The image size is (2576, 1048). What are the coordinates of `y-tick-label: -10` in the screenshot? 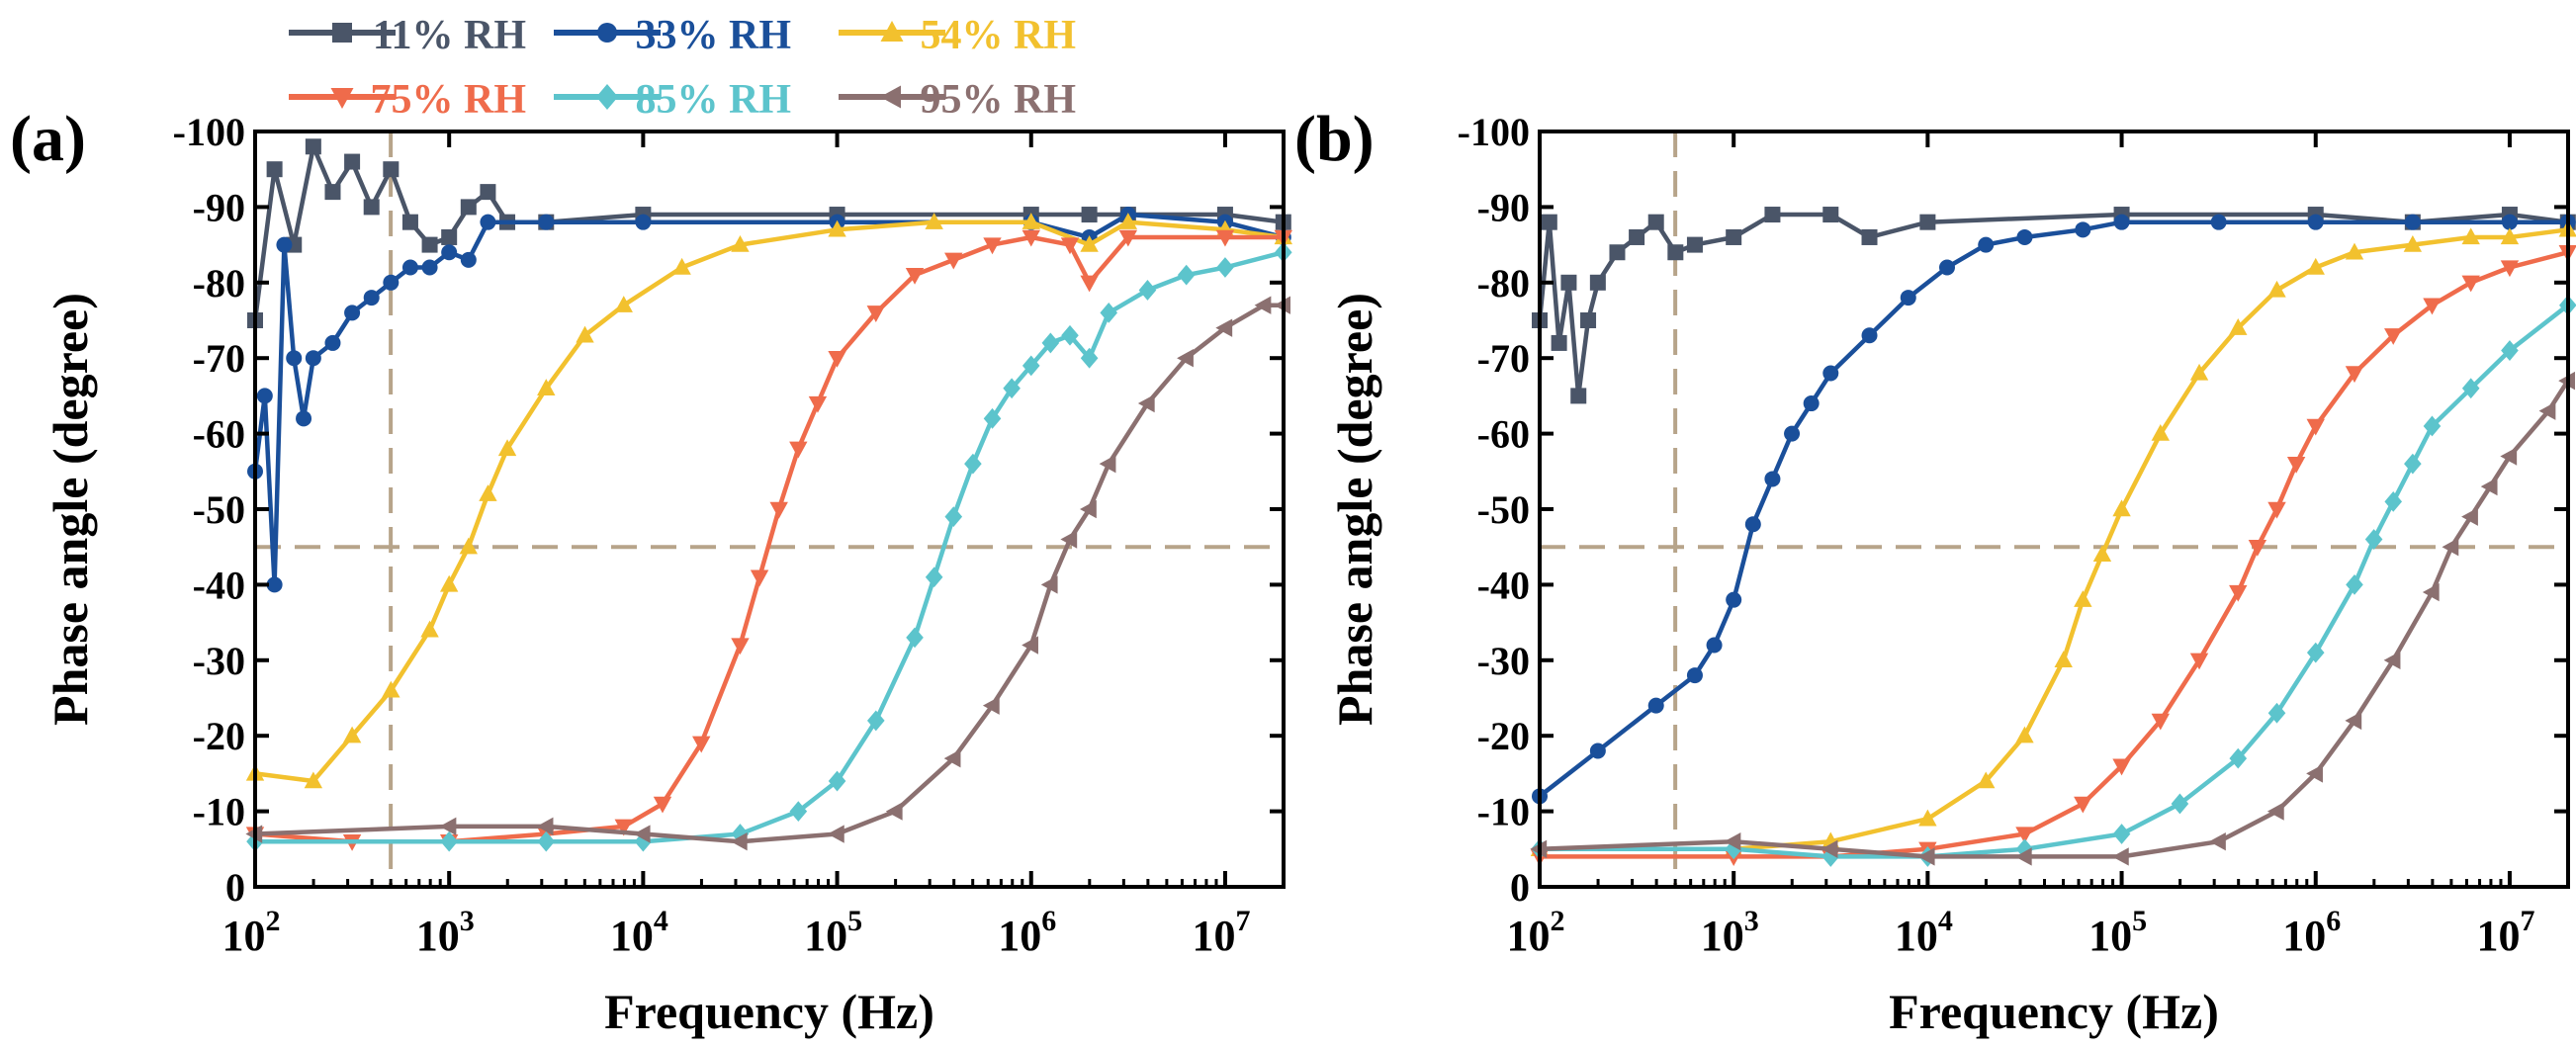 It's located at (219, 812).